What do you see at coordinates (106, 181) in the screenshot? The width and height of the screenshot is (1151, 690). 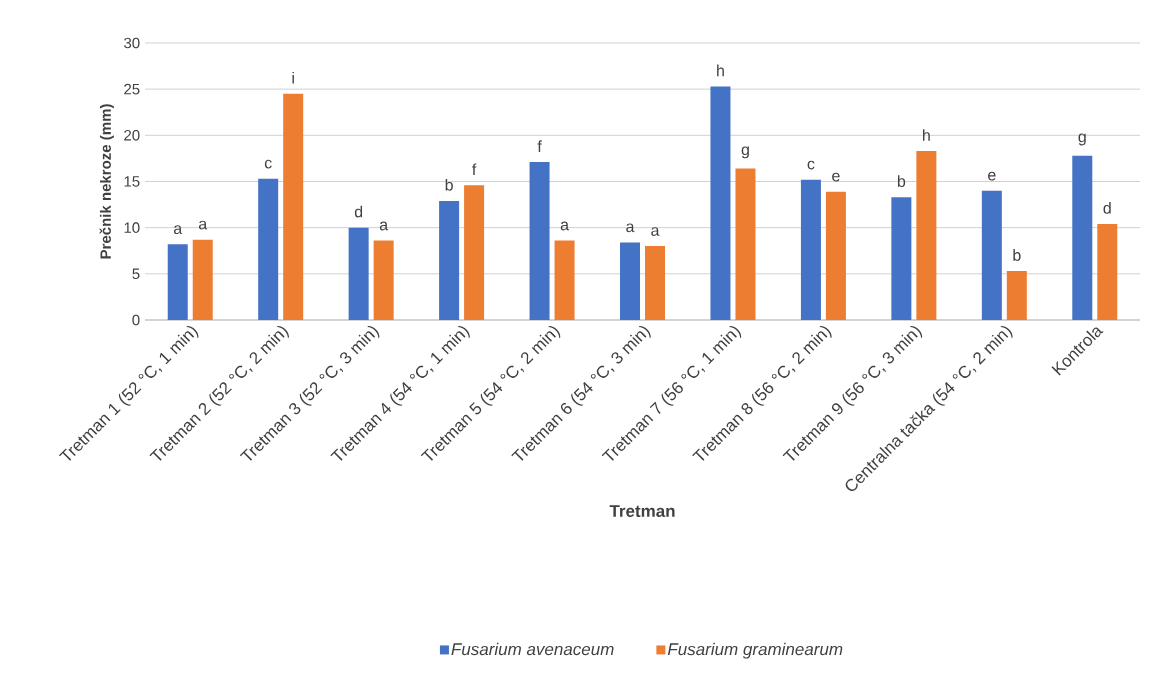 I see `y-axis-title: Prečnik nekroze (mm)` at bounding box center [106, 181].